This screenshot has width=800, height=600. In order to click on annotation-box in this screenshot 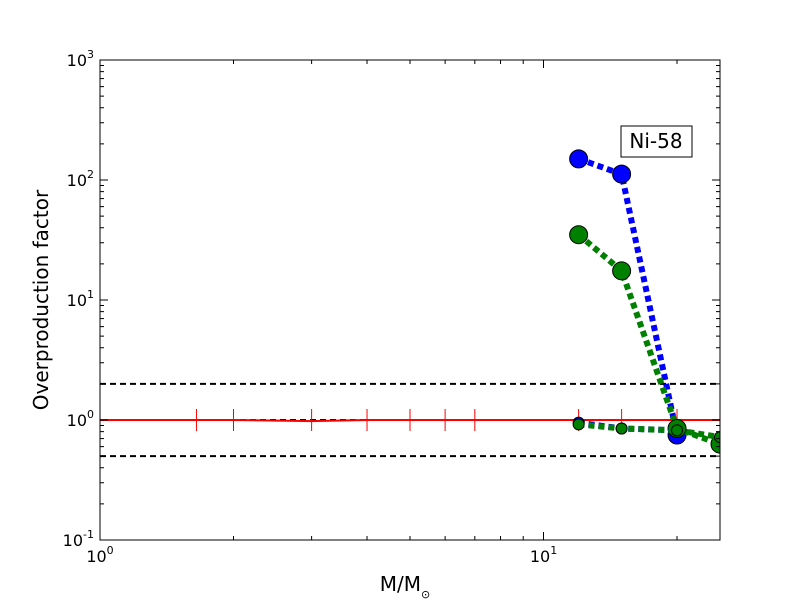, I will do `click(656, 141)`.